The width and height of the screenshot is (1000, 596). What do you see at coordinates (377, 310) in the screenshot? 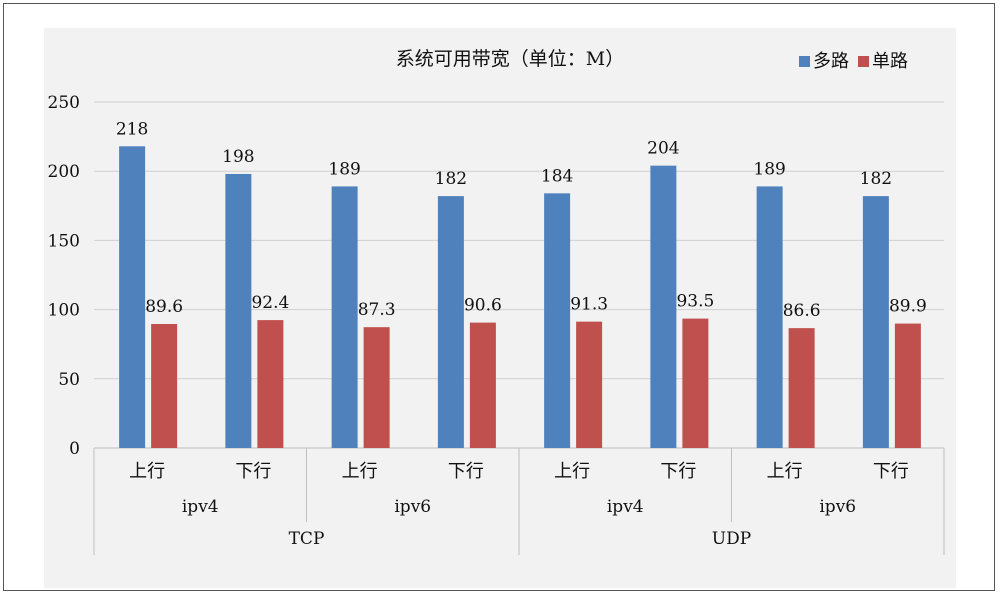
I see `data-label: 87.3` at bounding box center [377, 310].